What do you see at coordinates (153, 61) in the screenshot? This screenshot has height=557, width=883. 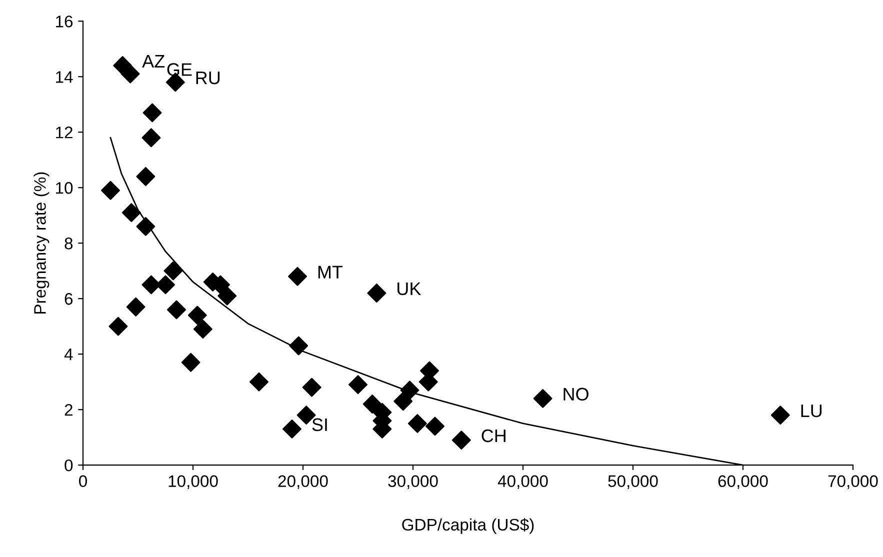 I see `annotation: AZ` at bounding box center [153, 61].